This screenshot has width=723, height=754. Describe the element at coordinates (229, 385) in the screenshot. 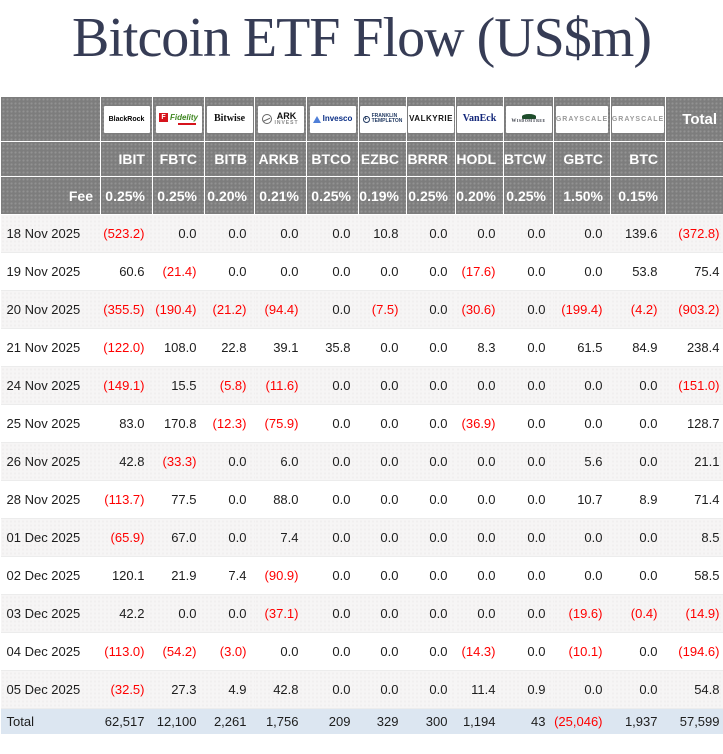

I see `flow-value-cell: (5.8)` at that location.